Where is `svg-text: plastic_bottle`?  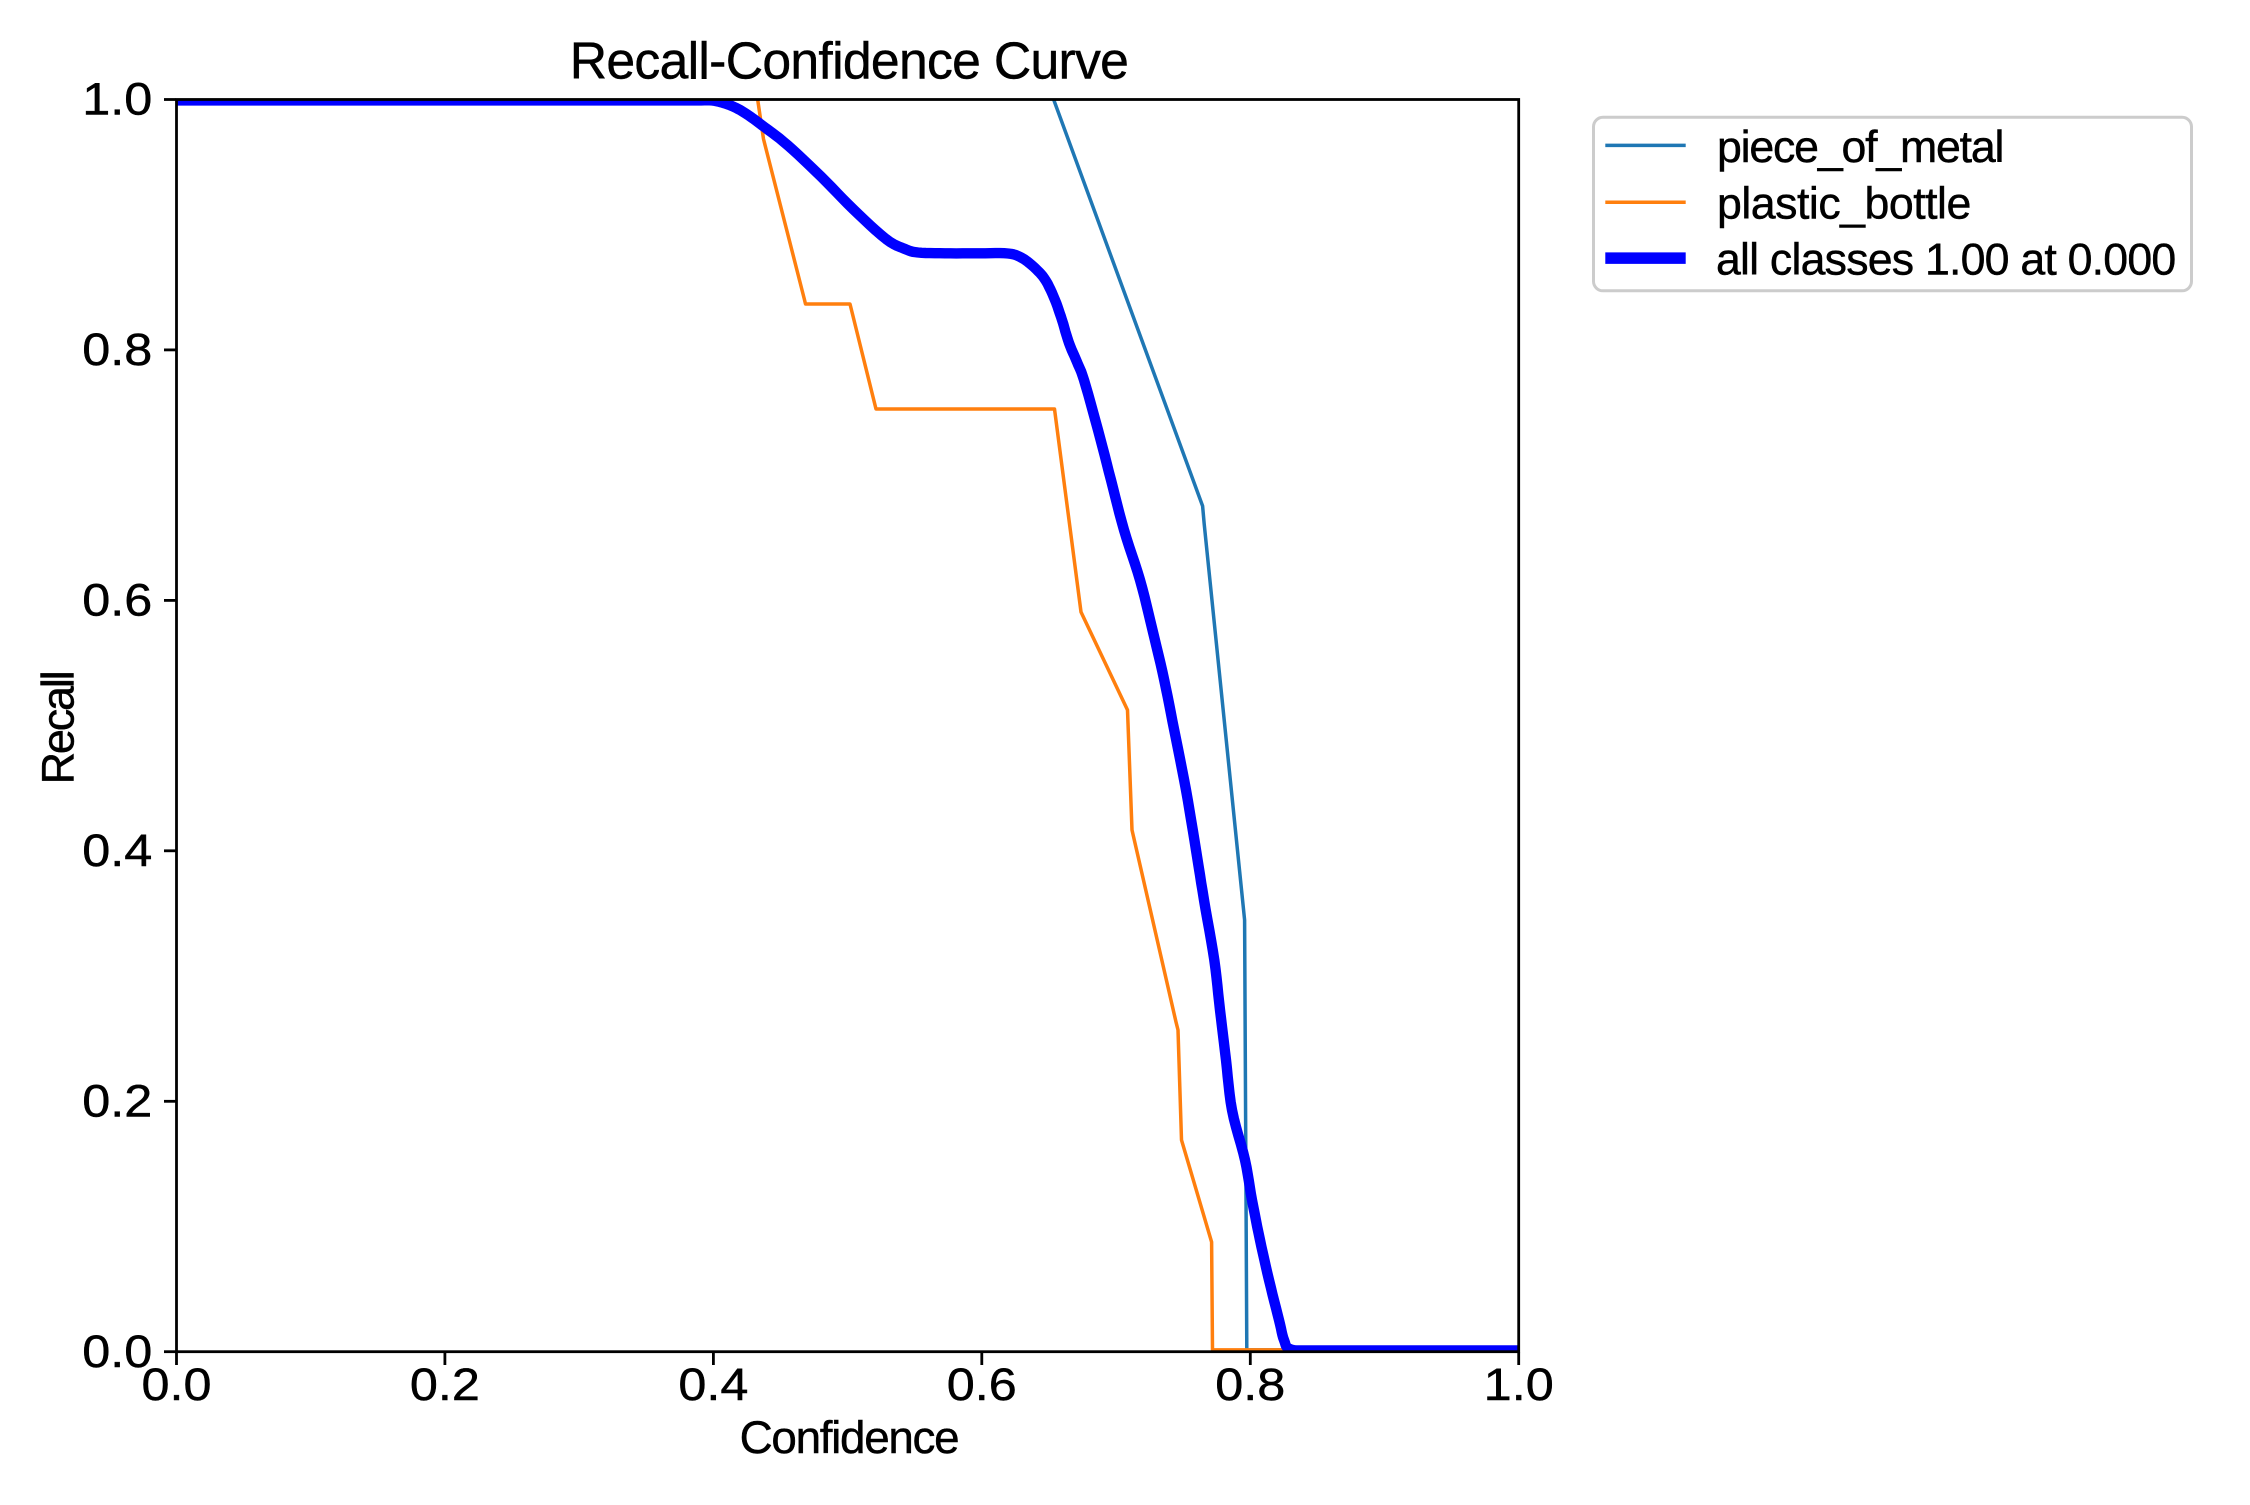 svg-text: plastic_bottle is located at coordinates (1844, 204).